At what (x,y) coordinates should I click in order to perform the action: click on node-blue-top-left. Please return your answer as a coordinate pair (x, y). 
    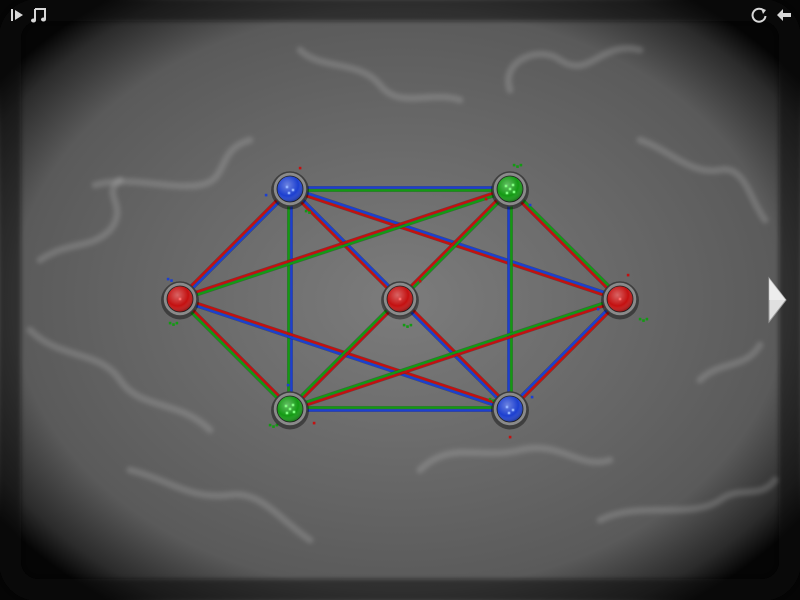
    Looking at the image, I should click on (290, 190).